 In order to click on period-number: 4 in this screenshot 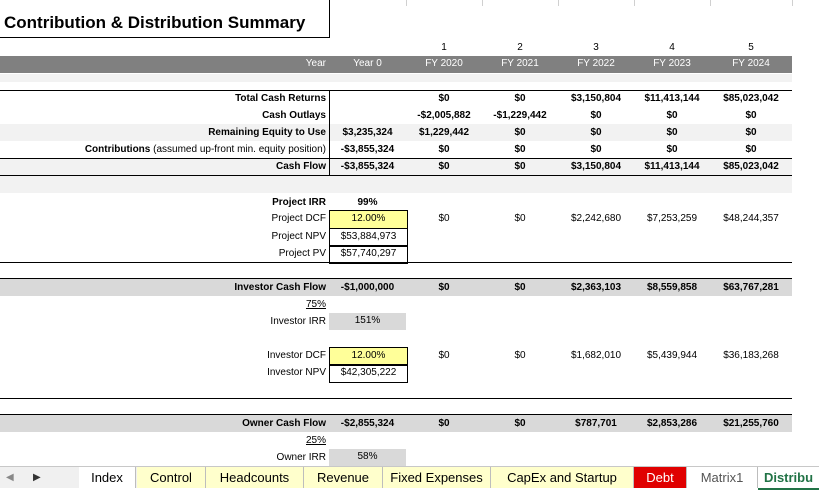, I will do `click(672, 47)`.